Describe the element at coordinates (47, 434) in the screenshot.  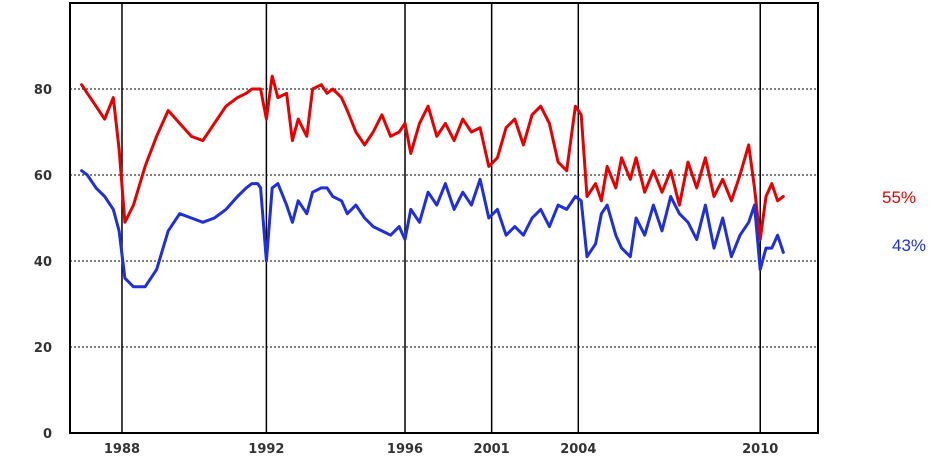
I see `y-tick-label-0: 0` at that location.